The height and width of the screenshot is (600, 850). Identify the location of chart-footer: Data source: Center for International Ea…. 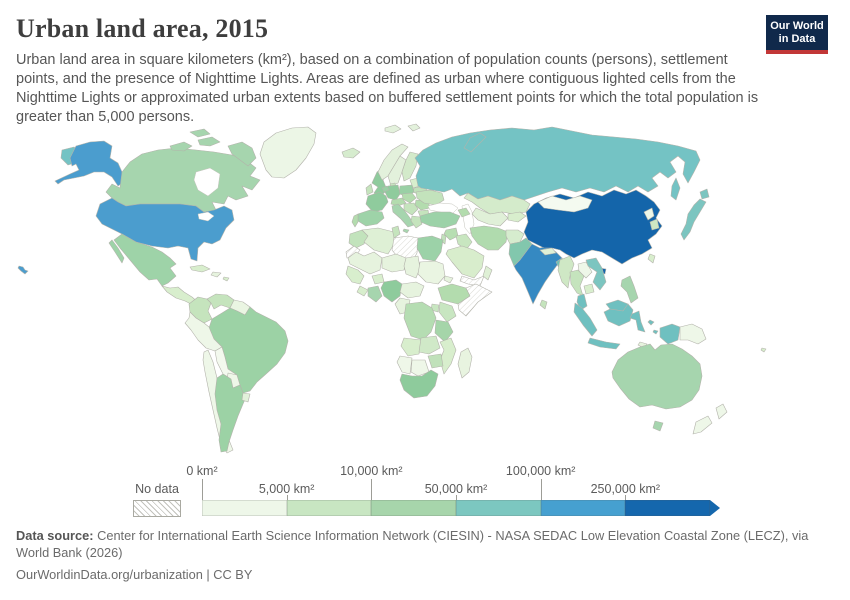
(422, 556).